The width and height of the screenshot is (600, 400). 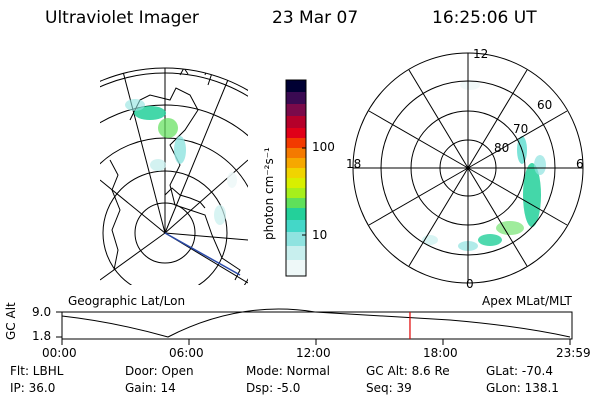 I want to click on mlt-label-bottom: 0, so click(x=470, y=284).